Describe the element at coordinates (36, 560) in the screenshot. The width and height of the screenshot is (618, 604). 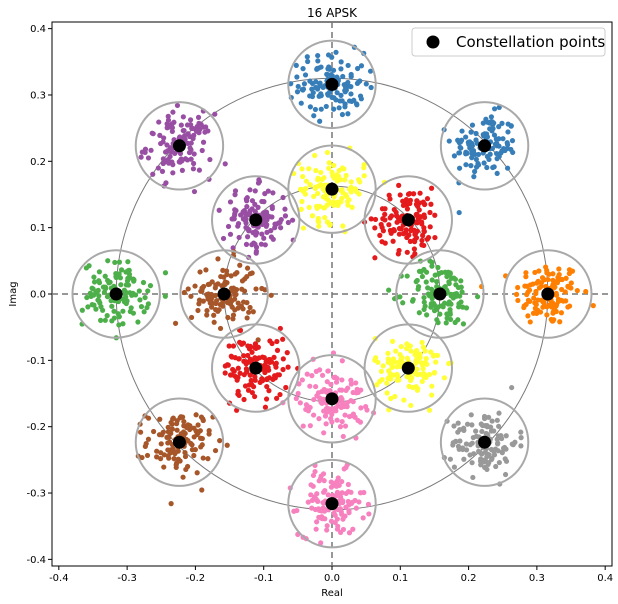
I see `y-tick-label: -0.4` at that location.